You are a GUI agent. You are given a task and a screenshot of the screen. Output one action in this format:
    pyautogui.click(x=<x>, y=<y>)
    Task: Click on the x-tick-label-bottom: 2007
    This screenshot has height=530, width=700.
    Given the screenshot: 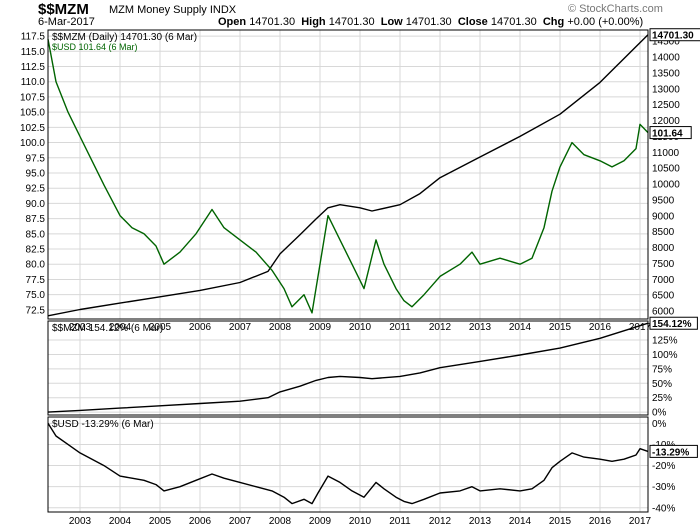 What is the action you would take?
    pyautogui.click(x=240, y=521)
    